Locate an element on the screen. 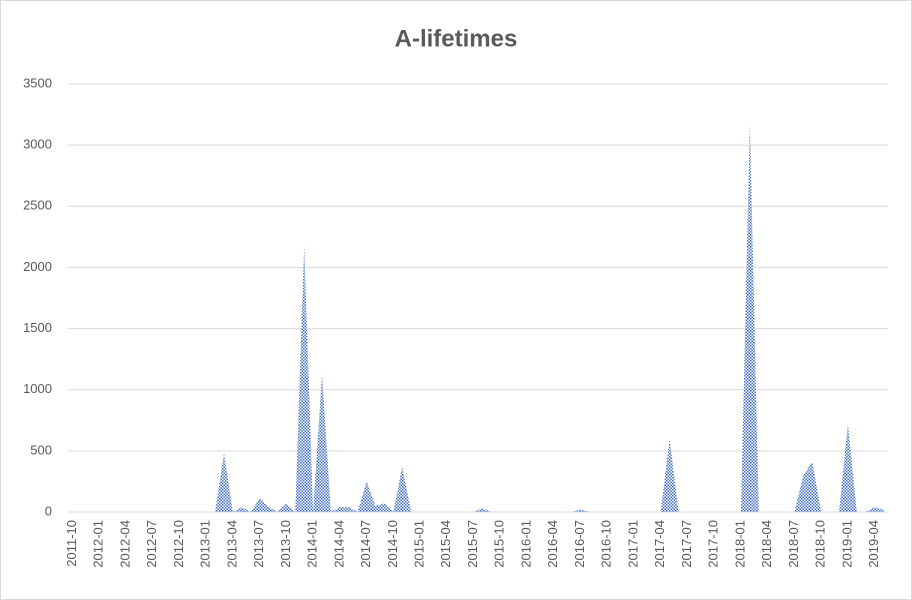 Image resolution: width=912 pixels, height=600 pixels. x-tick-label: 2017-01 is located at coordinates (632, 544).